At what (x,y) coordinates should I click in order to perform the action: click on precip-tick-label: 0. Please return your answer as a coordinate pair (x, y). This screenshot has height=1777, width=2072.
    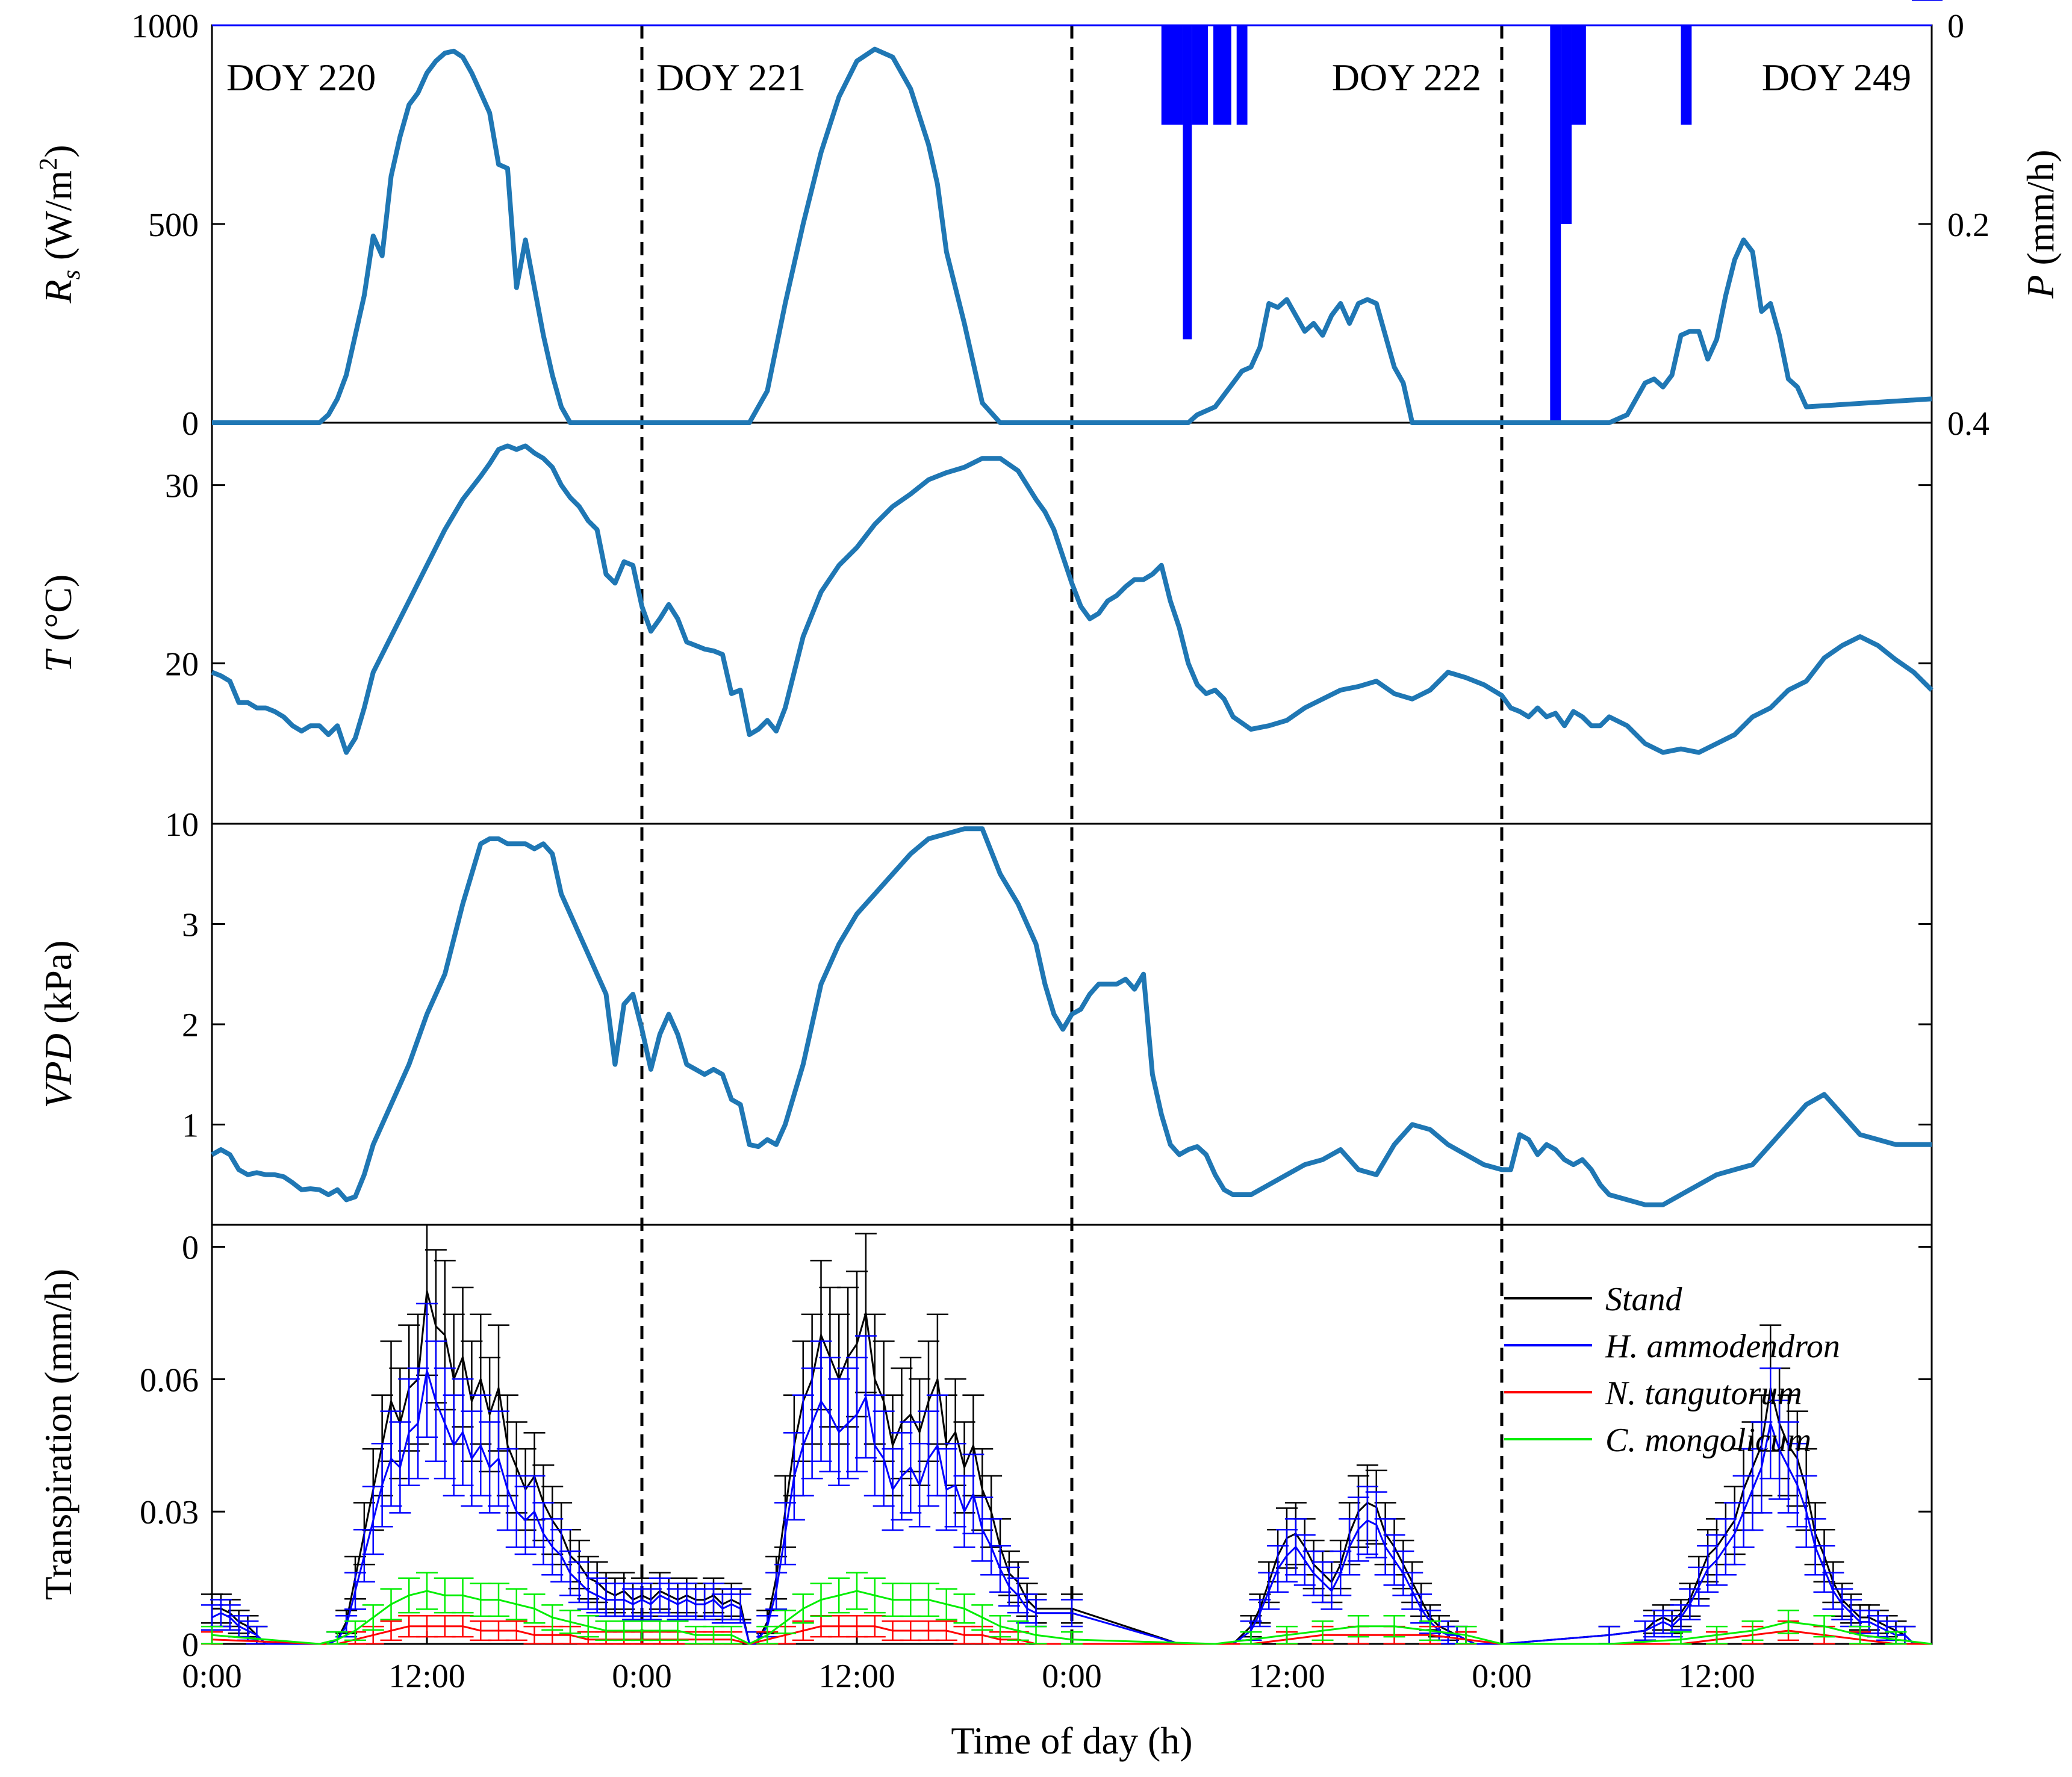
    Looking at the image, I should click on (1955, 26).